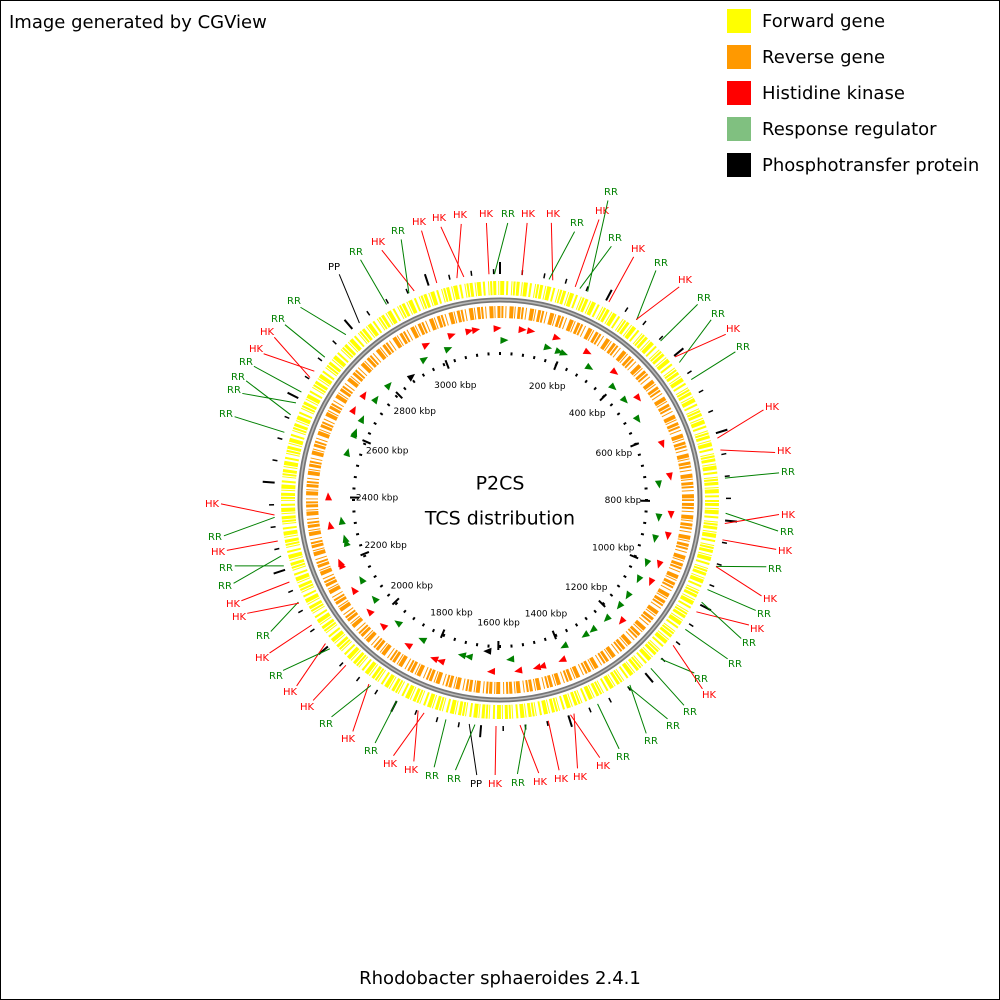 Image resolution: width=1000 pixels, height=1000 pixels. I want to click on ruler-label: 2200 kbp, so click(385, 546).